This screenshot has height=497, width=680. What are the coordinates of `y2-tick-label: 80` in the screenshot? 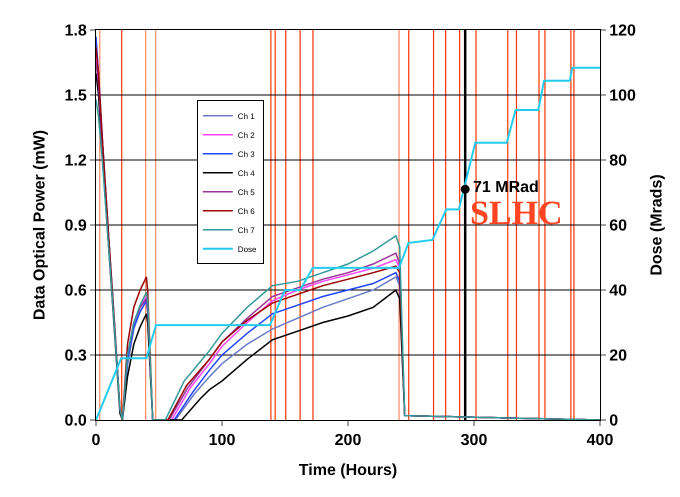 It's located at (618, 161).